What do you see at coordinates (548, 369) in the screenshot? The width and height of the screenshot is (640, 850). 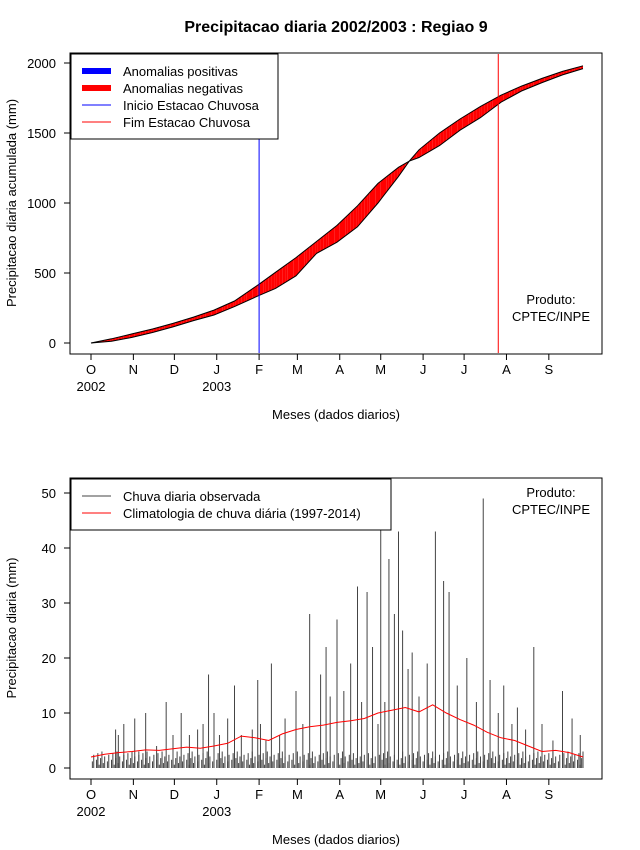 I see `chart1-x-tick-label: S` at bounding box center [548, 369].